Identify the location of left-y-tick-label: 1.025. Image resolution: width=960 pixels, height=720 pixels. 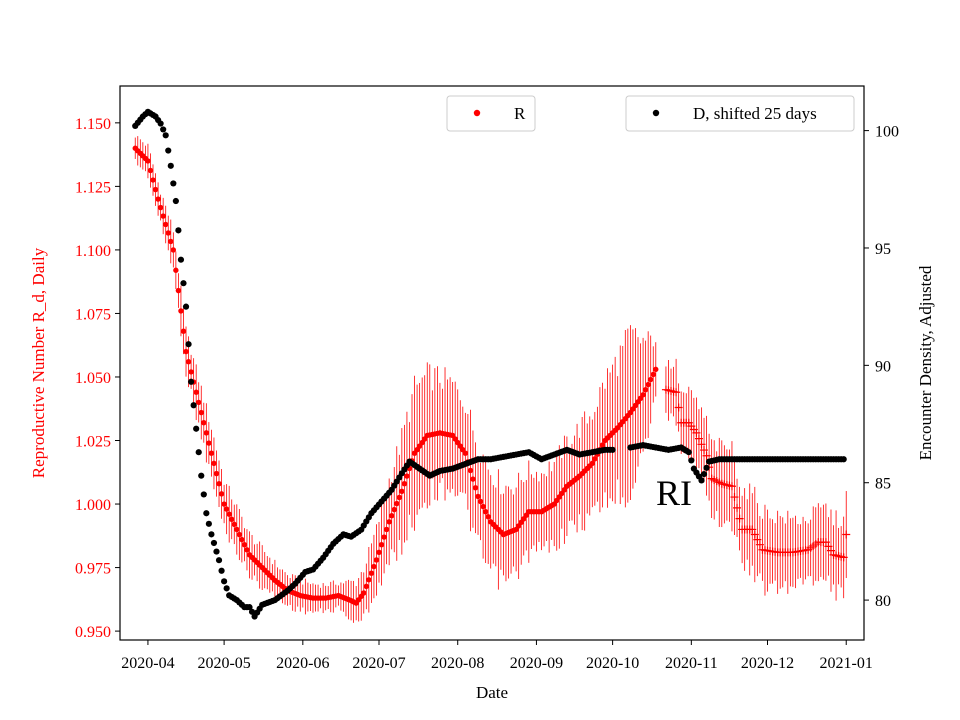
(93, 442).